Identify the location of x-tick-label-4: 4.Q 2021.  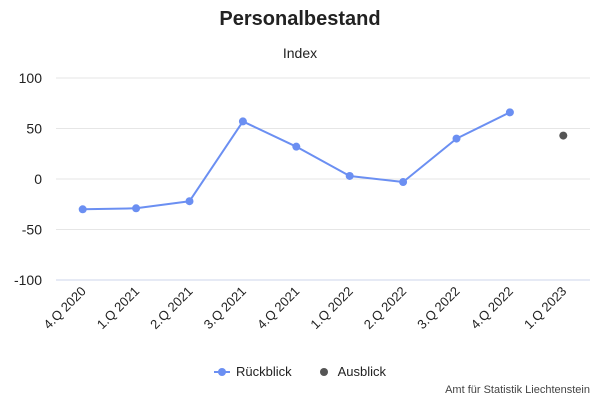
(278, 308).